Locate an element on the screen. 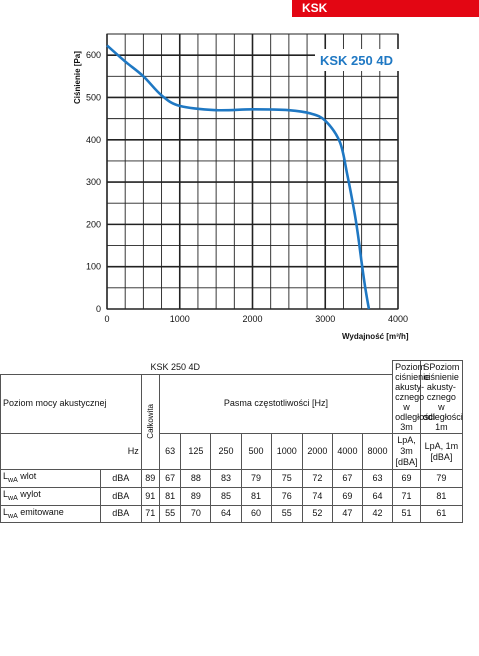 This screenshot has height=656, width=479. product-badge: KSK is located at coordinates (385, 8).